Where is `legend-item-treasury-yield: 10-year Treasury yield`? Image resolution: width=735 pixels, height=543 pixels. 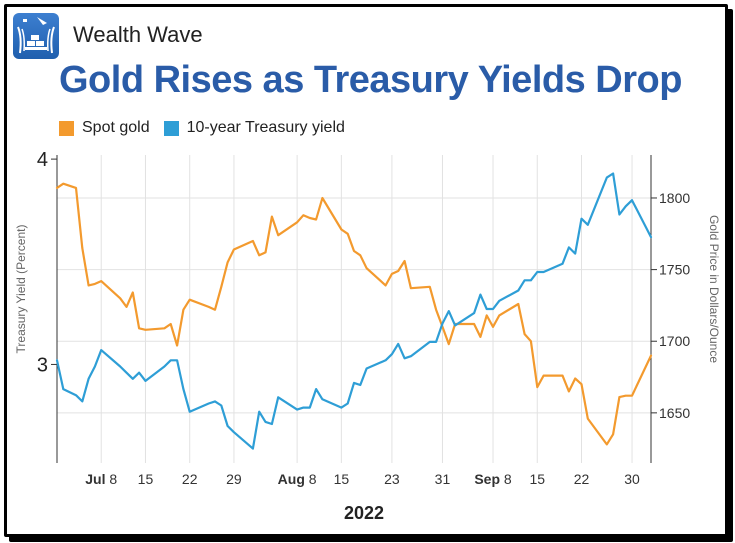
legend-item-treasury-yield: 10-year Treasury yield is located at coordinates (254, 128).